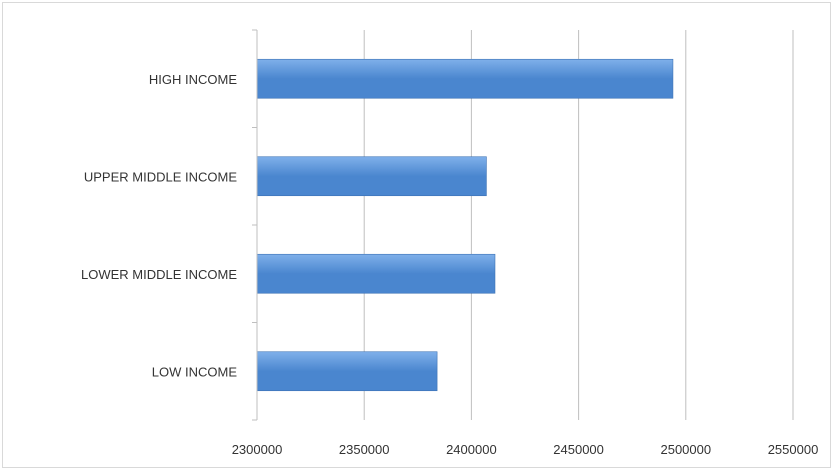  I want to click on x-tick-label-2550000: 2550000, so click(793, 449).